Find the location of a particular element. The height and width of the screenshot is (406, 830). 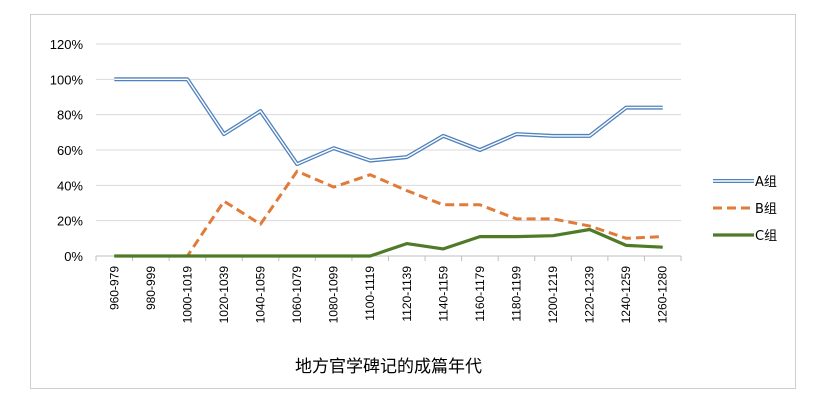

legend-item: B组 is located at coordinates (745, 209).